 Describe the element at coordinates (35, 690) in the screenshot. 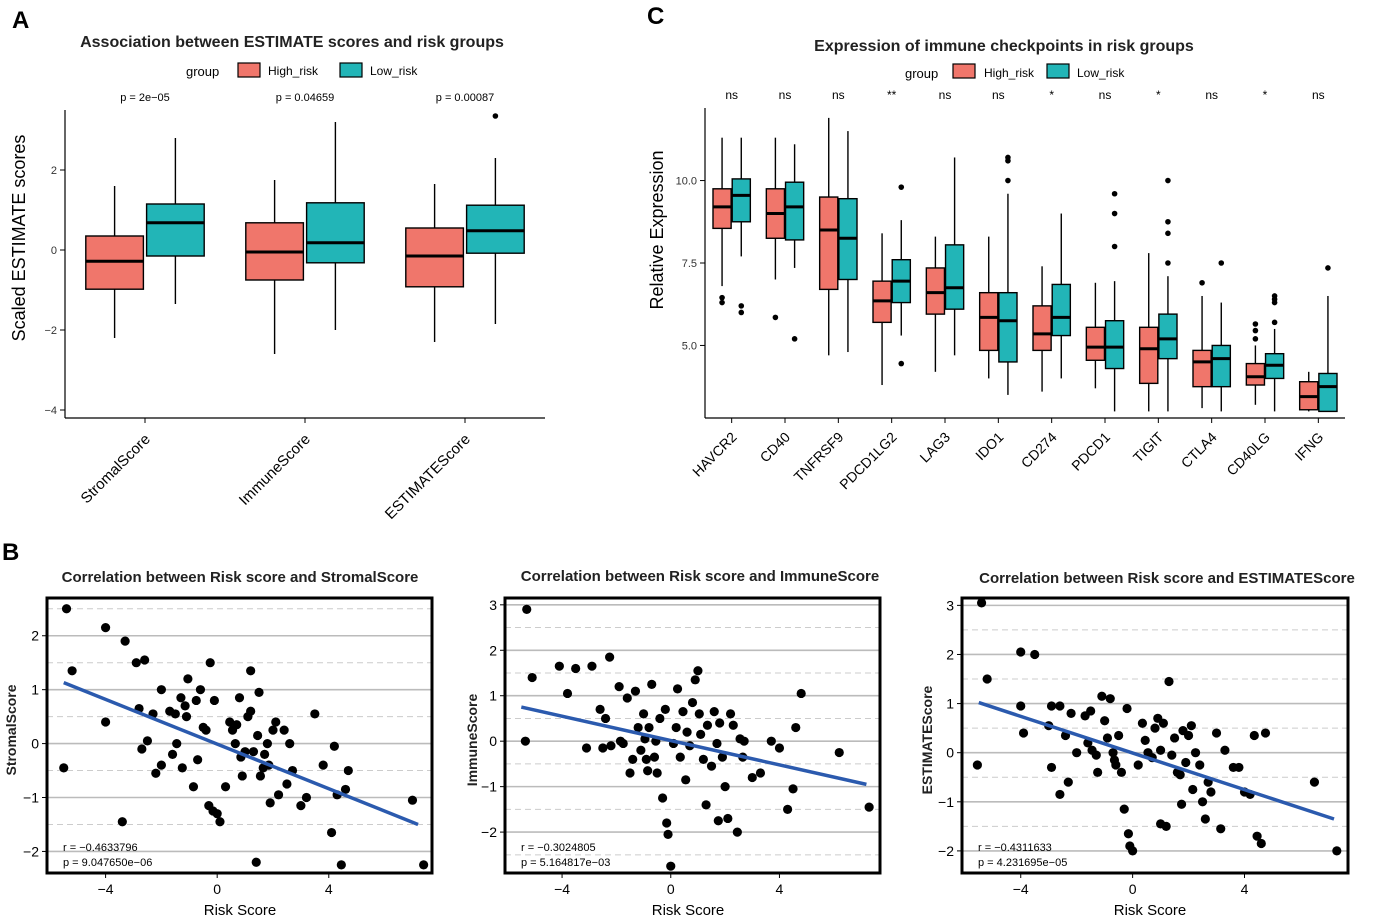

I see `panel-b1-y-tick-label: 1` at that location.